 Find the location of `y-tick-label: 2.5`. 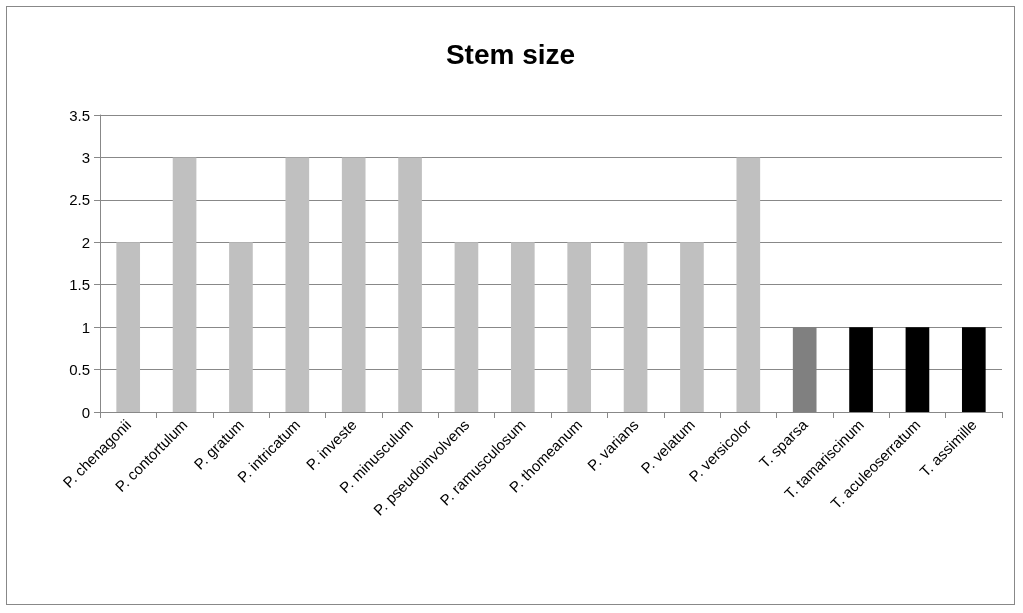

y-tick-label: 2.5 is located at coordinates (79, 200).